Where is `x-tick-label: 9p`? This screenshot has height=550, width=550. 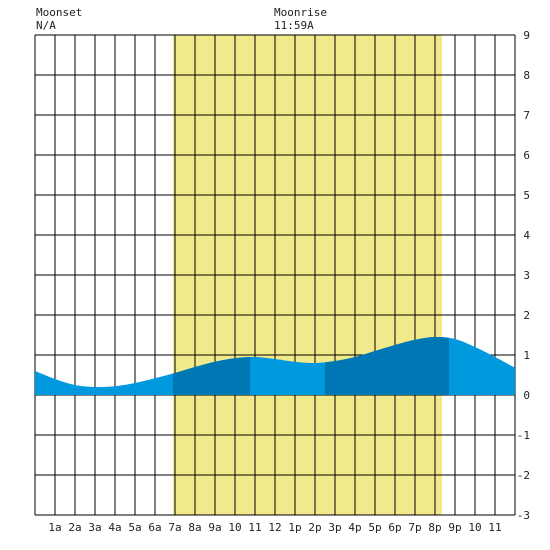 x-tick-label: 9p is located at coordinates (454, 527).